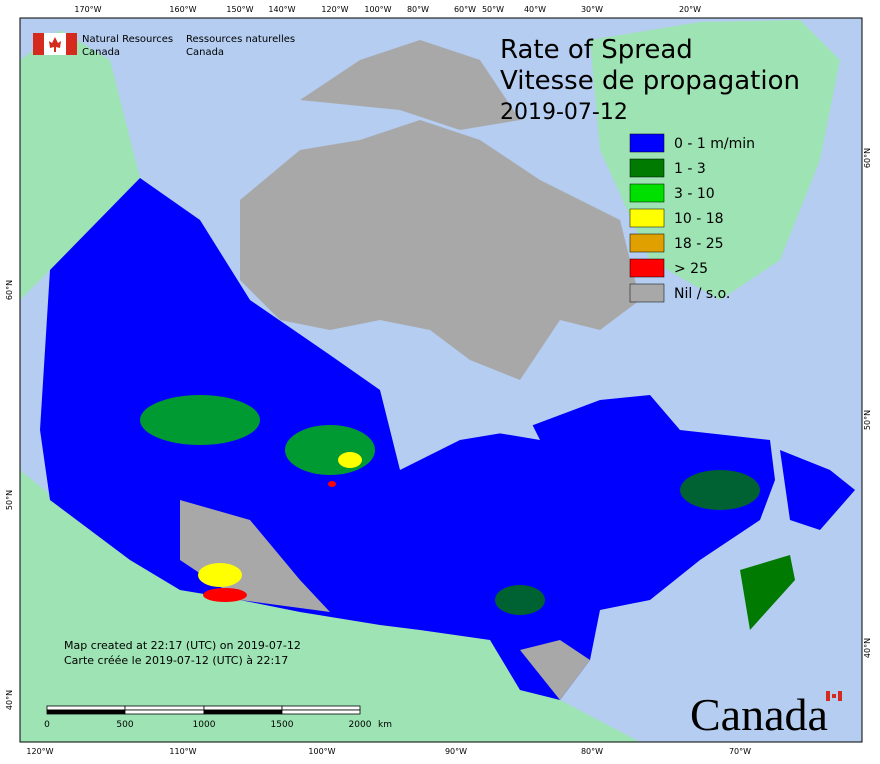 The width and height of the screenshot is (880, 764). I want to click on title: Rate of Spread, so click(596, 50).